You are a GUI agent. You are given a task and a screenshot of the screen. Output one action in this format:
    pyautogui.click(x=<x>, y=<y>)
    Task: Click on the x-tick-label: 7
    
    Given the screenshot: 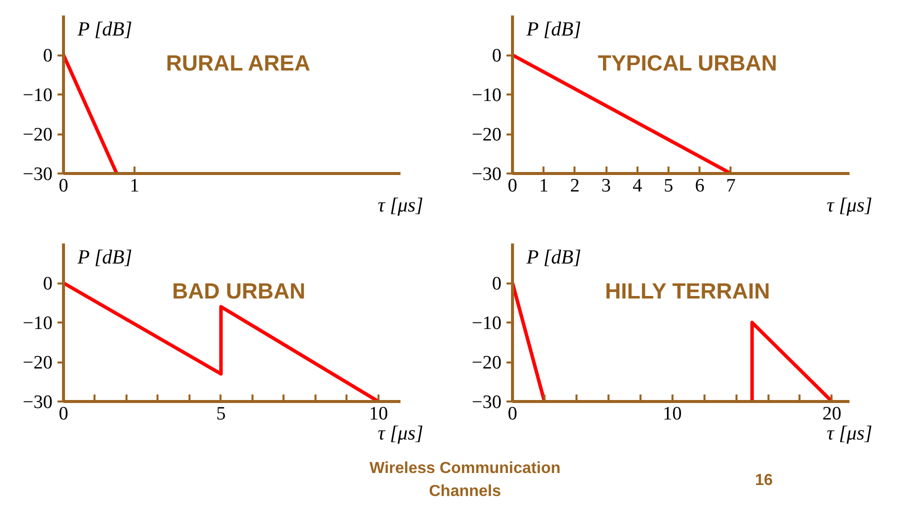 What is the action you would take?
    pyautogui.click(x=731, y=186)
    